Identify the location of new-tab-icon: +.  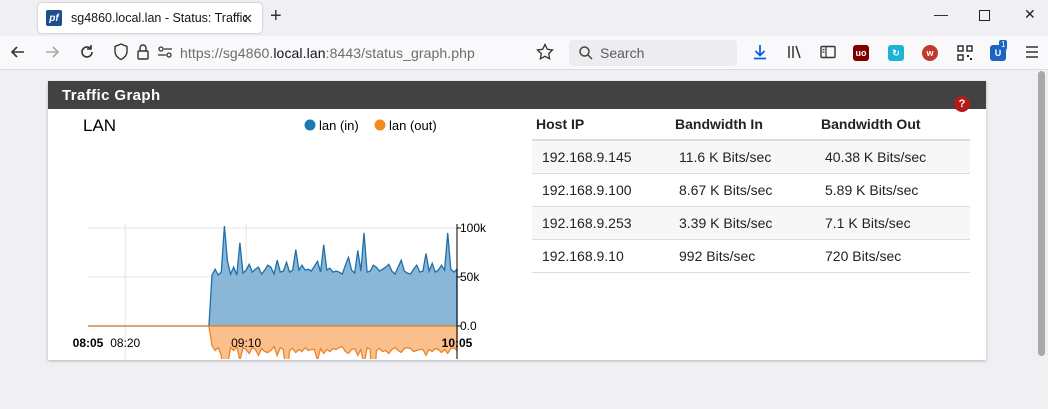
(276, 16).